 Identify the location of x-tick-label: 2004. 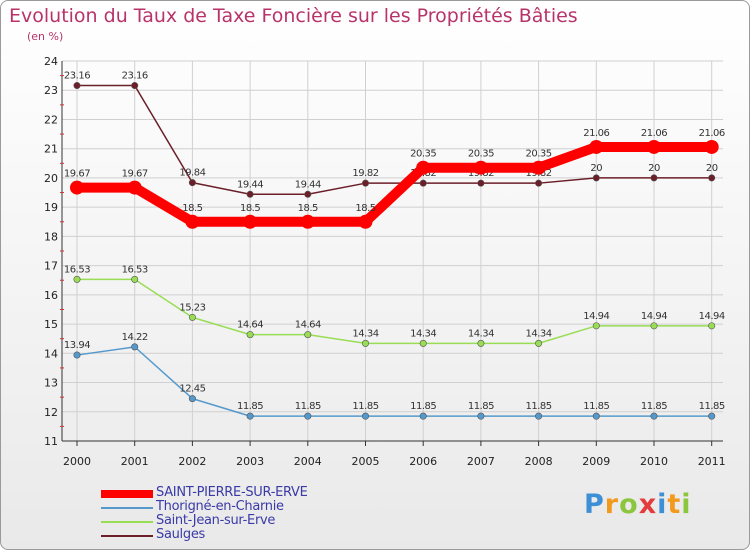
(308, 461).